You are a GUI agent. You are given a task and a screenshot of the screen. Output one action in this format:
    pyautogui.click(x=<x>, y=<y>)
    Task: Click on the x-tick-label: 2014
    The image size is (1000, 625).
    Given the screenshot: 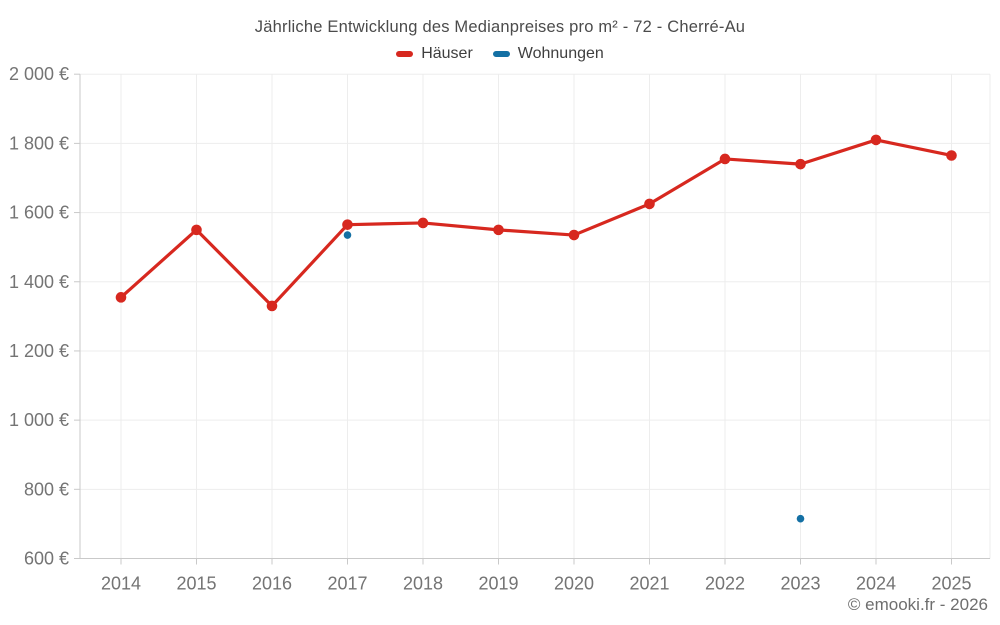 What is the action you would take?
    pyautogui.click(x=121, y=584)
    